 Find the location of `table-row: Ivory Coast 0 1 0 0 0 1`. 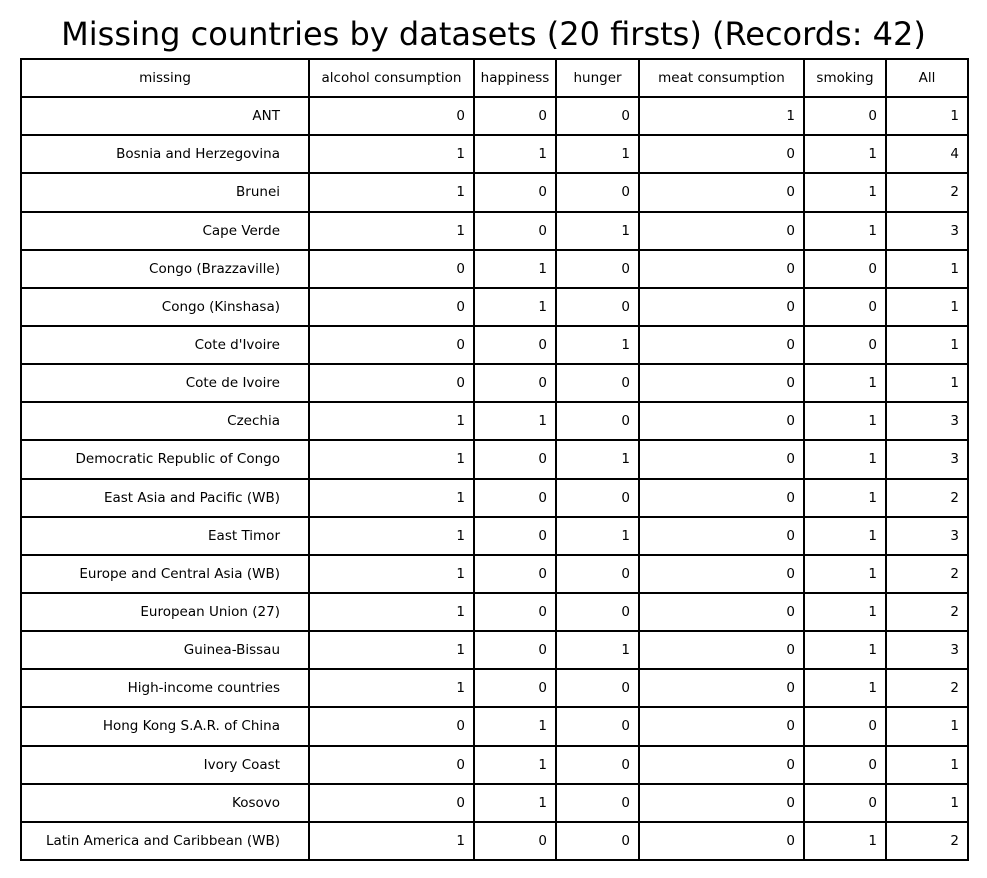

table-row: Ivory Coast 0 1 0 0 0 1 is located at coordinates (494, 764).